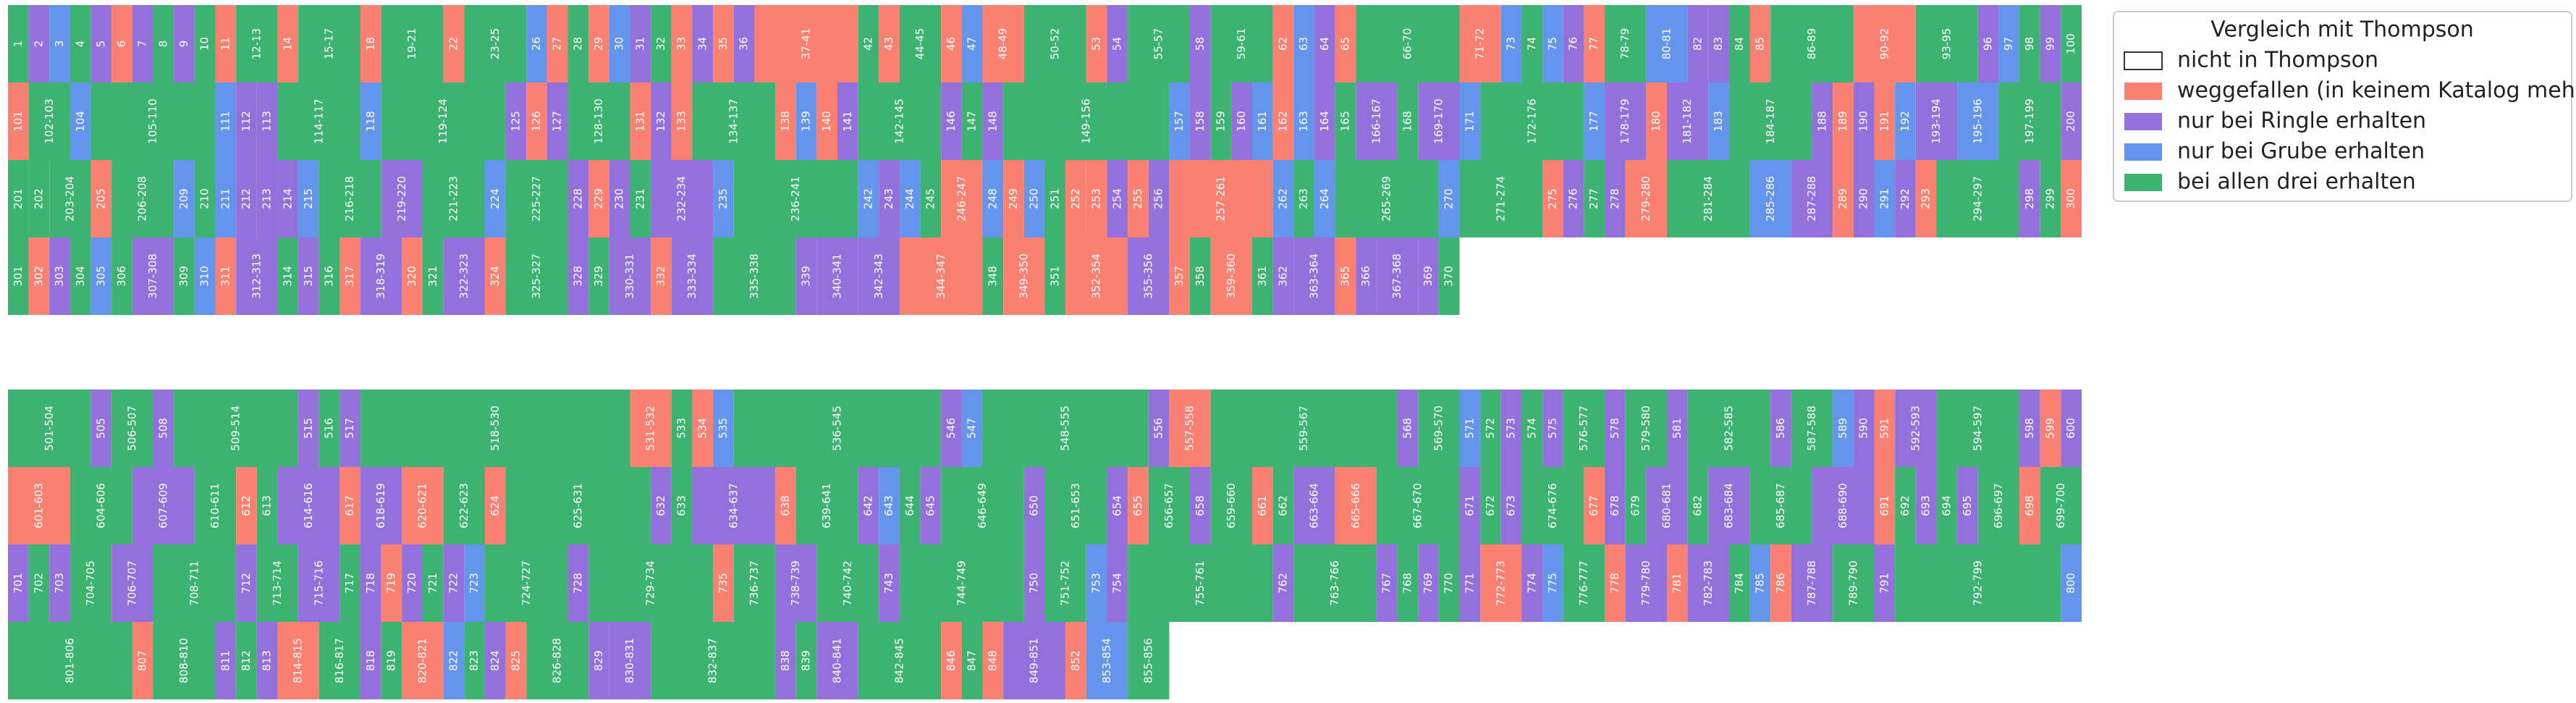 This screenshot has height=703, width=2576. What do you see at coordinates (2277, 61) in the screenshot?
I see `legend-label: nicht in Thompson` at bounding box center [2277, 61].